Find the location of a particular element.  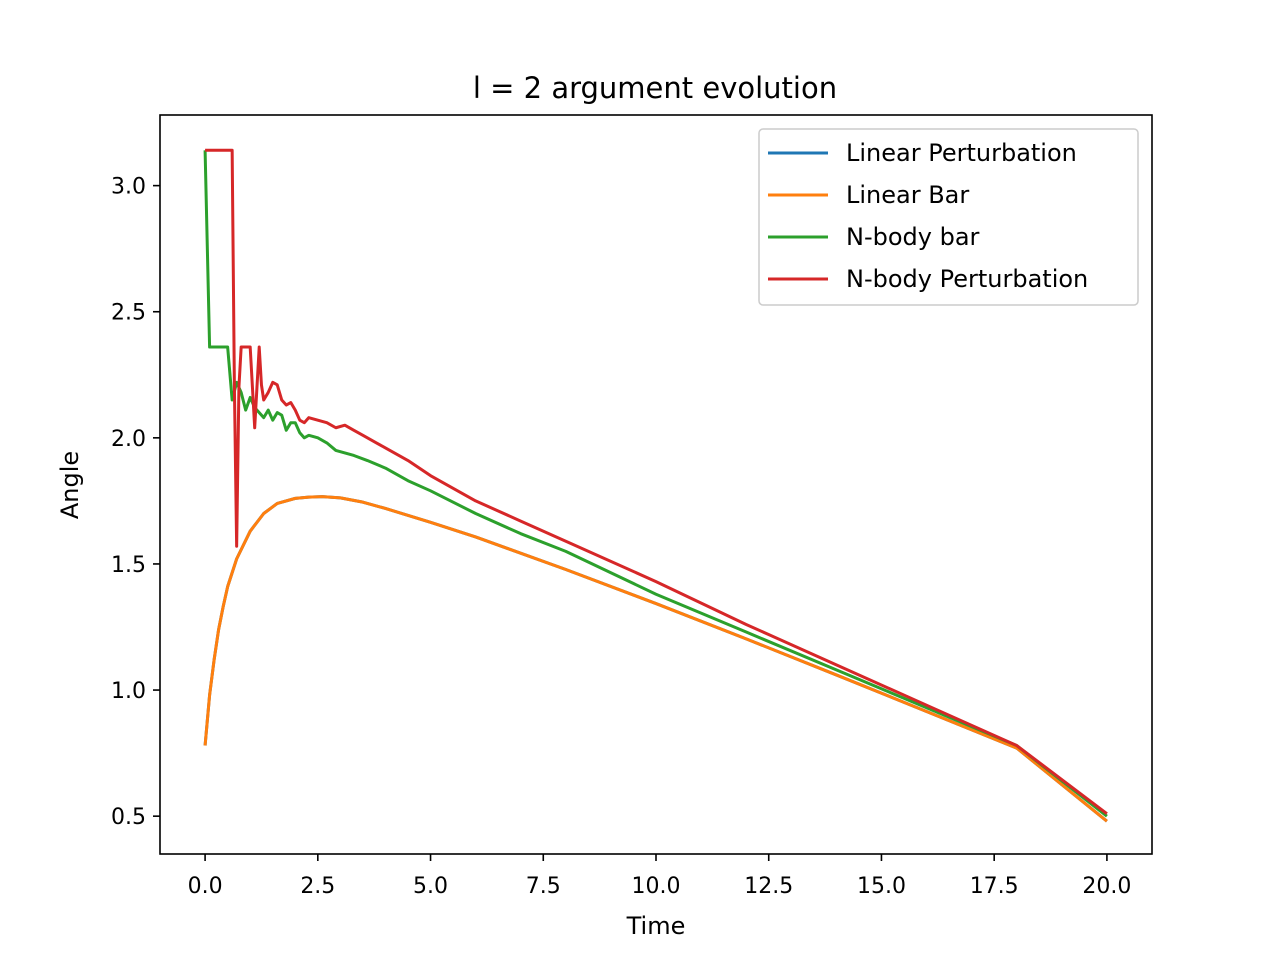

x-tick-label: 12.5 is located at coordinates (768, 886).